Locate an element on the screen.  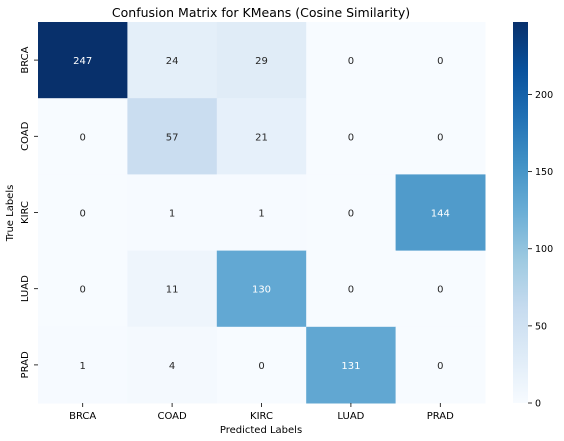
x-tick-labels: BRCA COAD KIRC LUAD PRAD is located at coordinates (261, 412).